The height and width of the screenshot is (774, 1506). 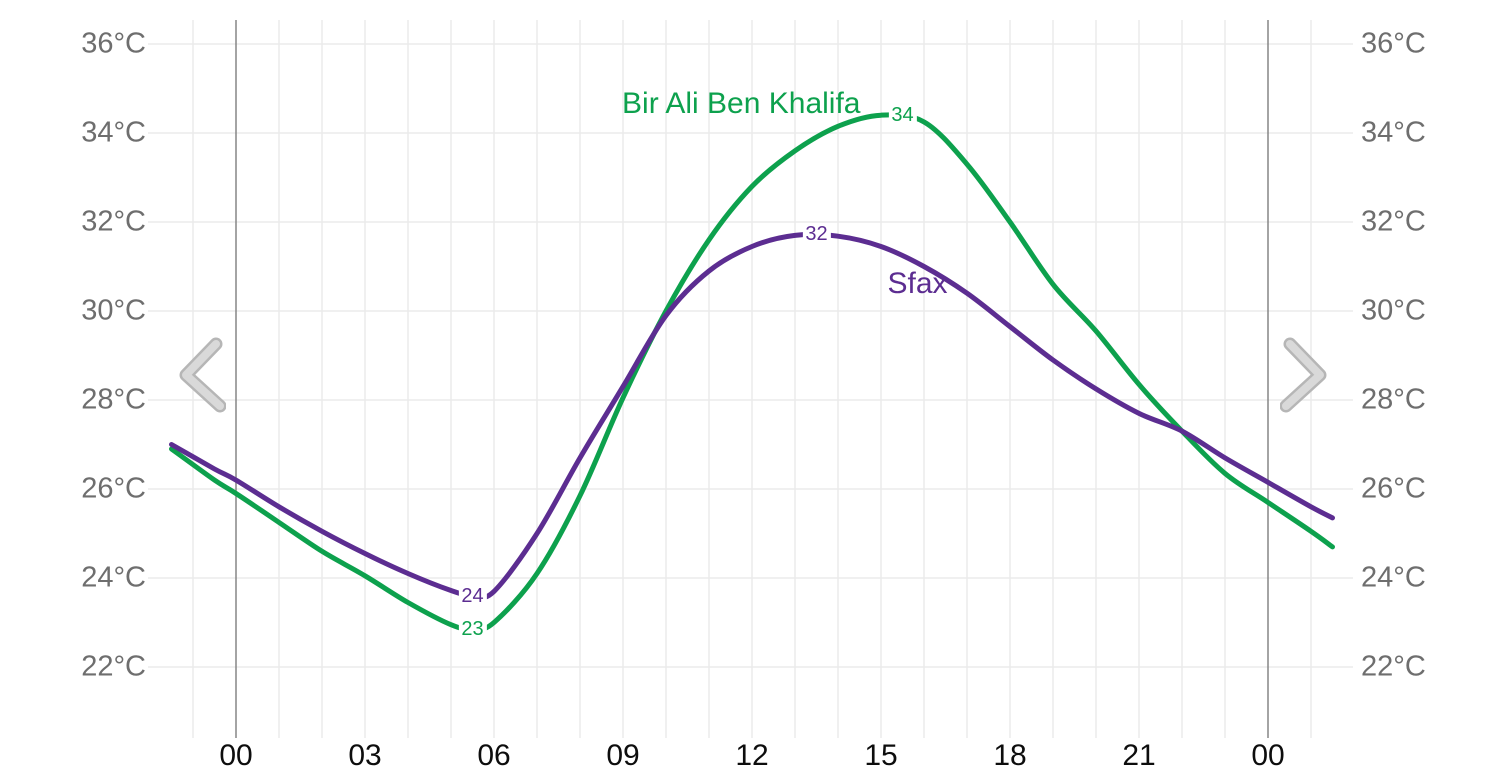 I want to click on y-axis-label-right: 30°C, so click(x=1393, y=310).